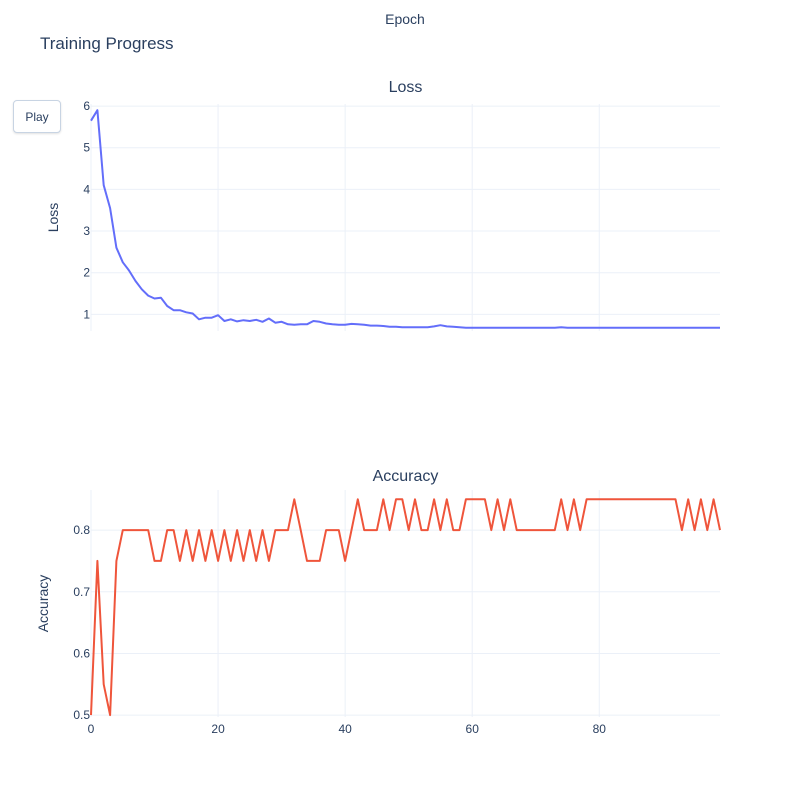 This screenshot has width=800, height=800. What do you see at coordinates (86, 273) in the screenshot?
I see `loss-ytick-label: 2` at bounding box center [86, 273].